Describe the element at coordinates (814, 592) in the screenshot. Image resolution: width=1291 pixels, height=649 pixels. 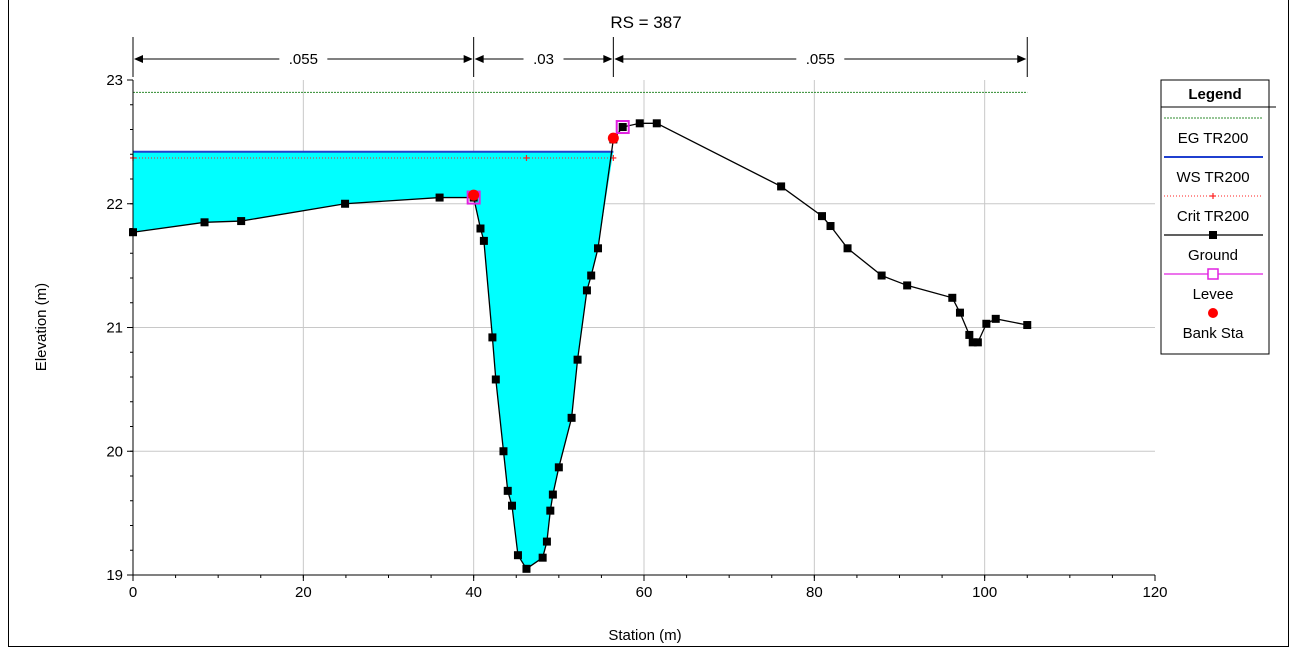
I see `x-tick-label: 80` at that location.